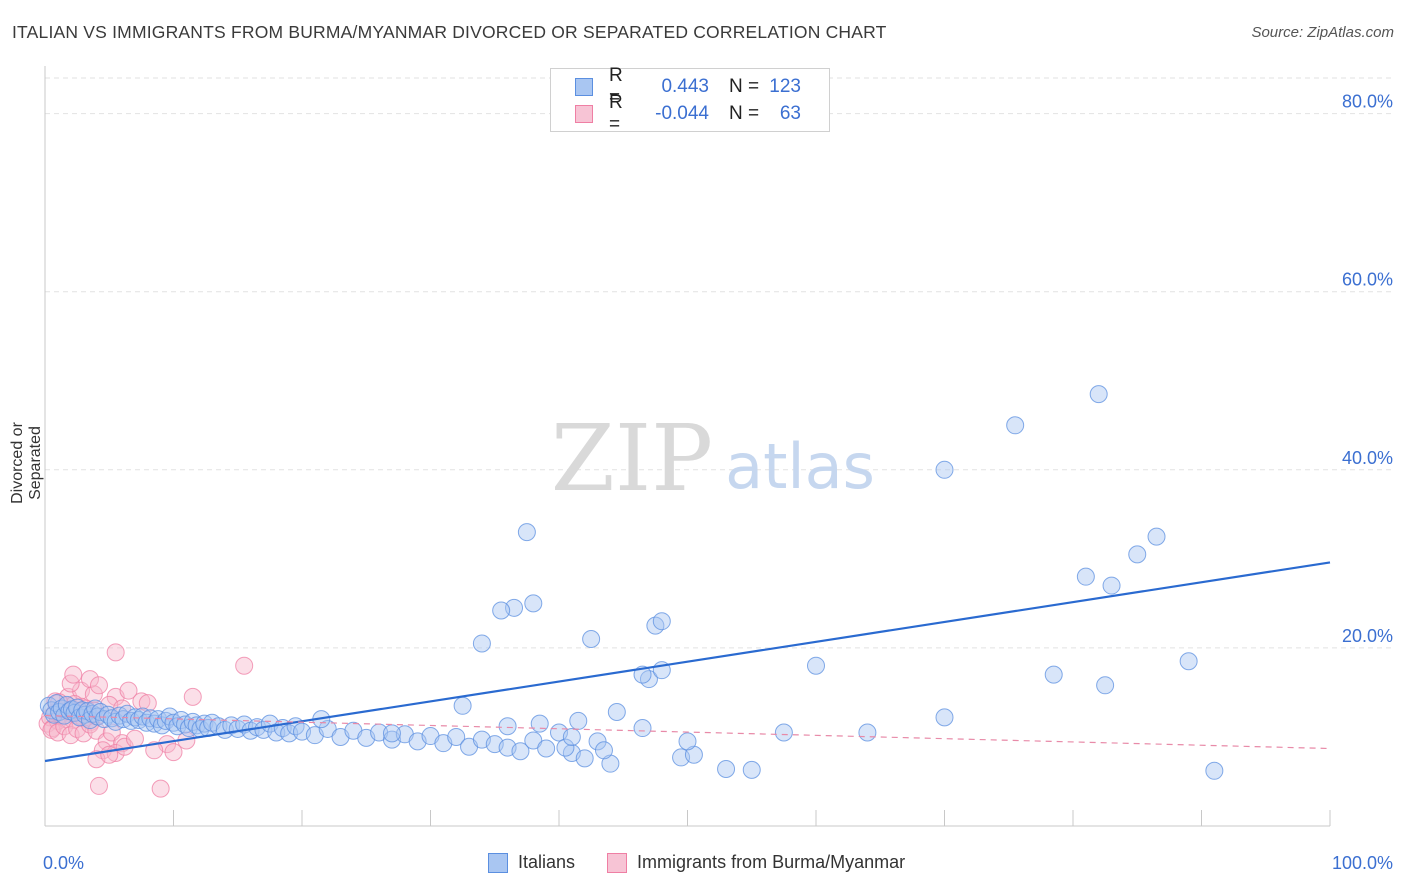 This screenshot has height=892, width=1406. I want to click on y-tick-label: 40.0%, so click(1367, 458).